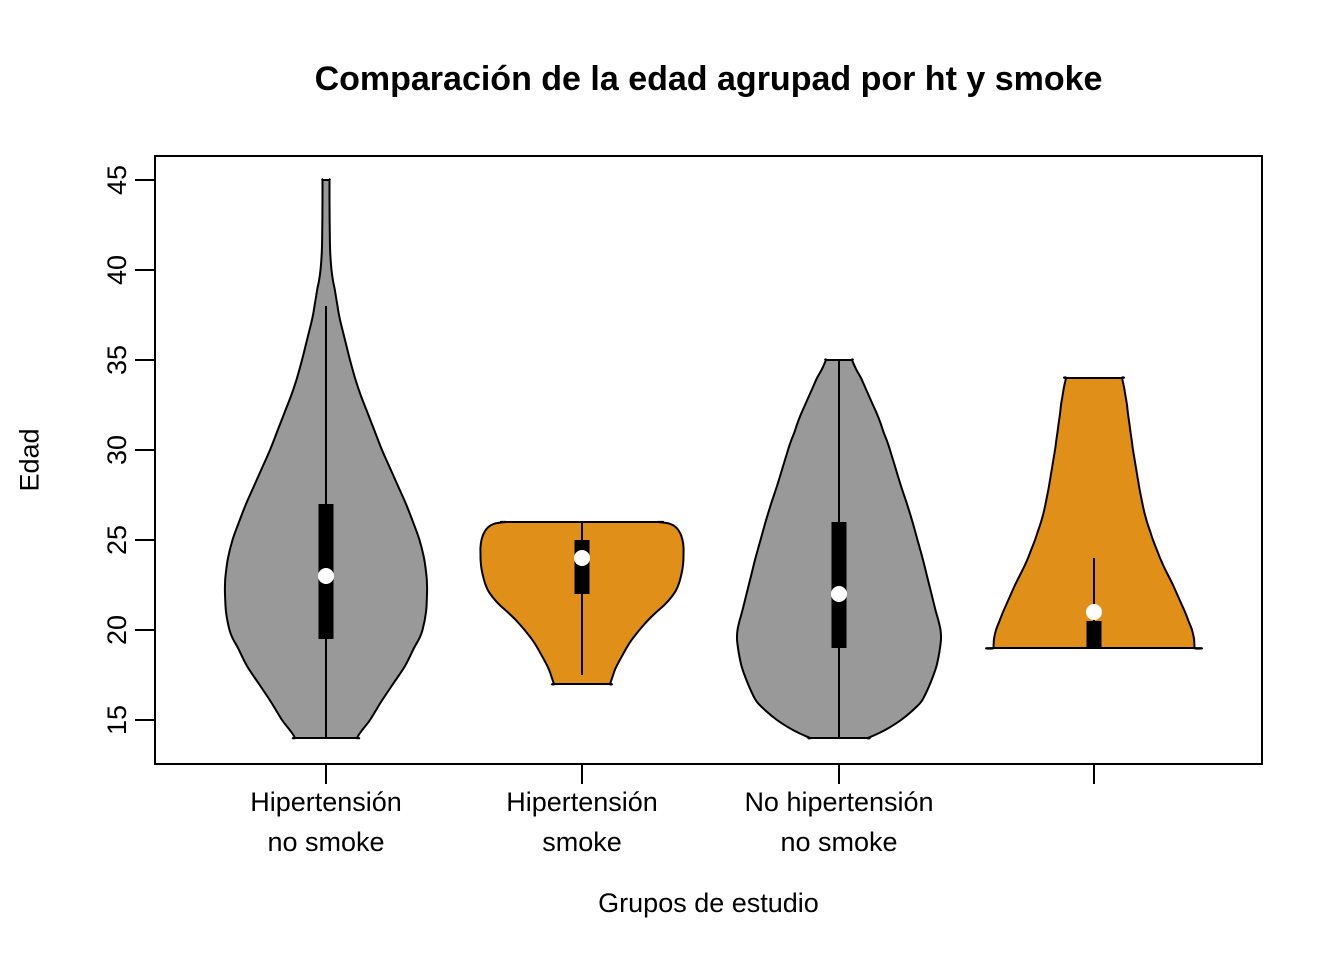 This screenshot has height=960, width=1344. Describe the element at coordinates (117, 630) in the screenshot. I see `y-tick-label-20: 20` at that location.